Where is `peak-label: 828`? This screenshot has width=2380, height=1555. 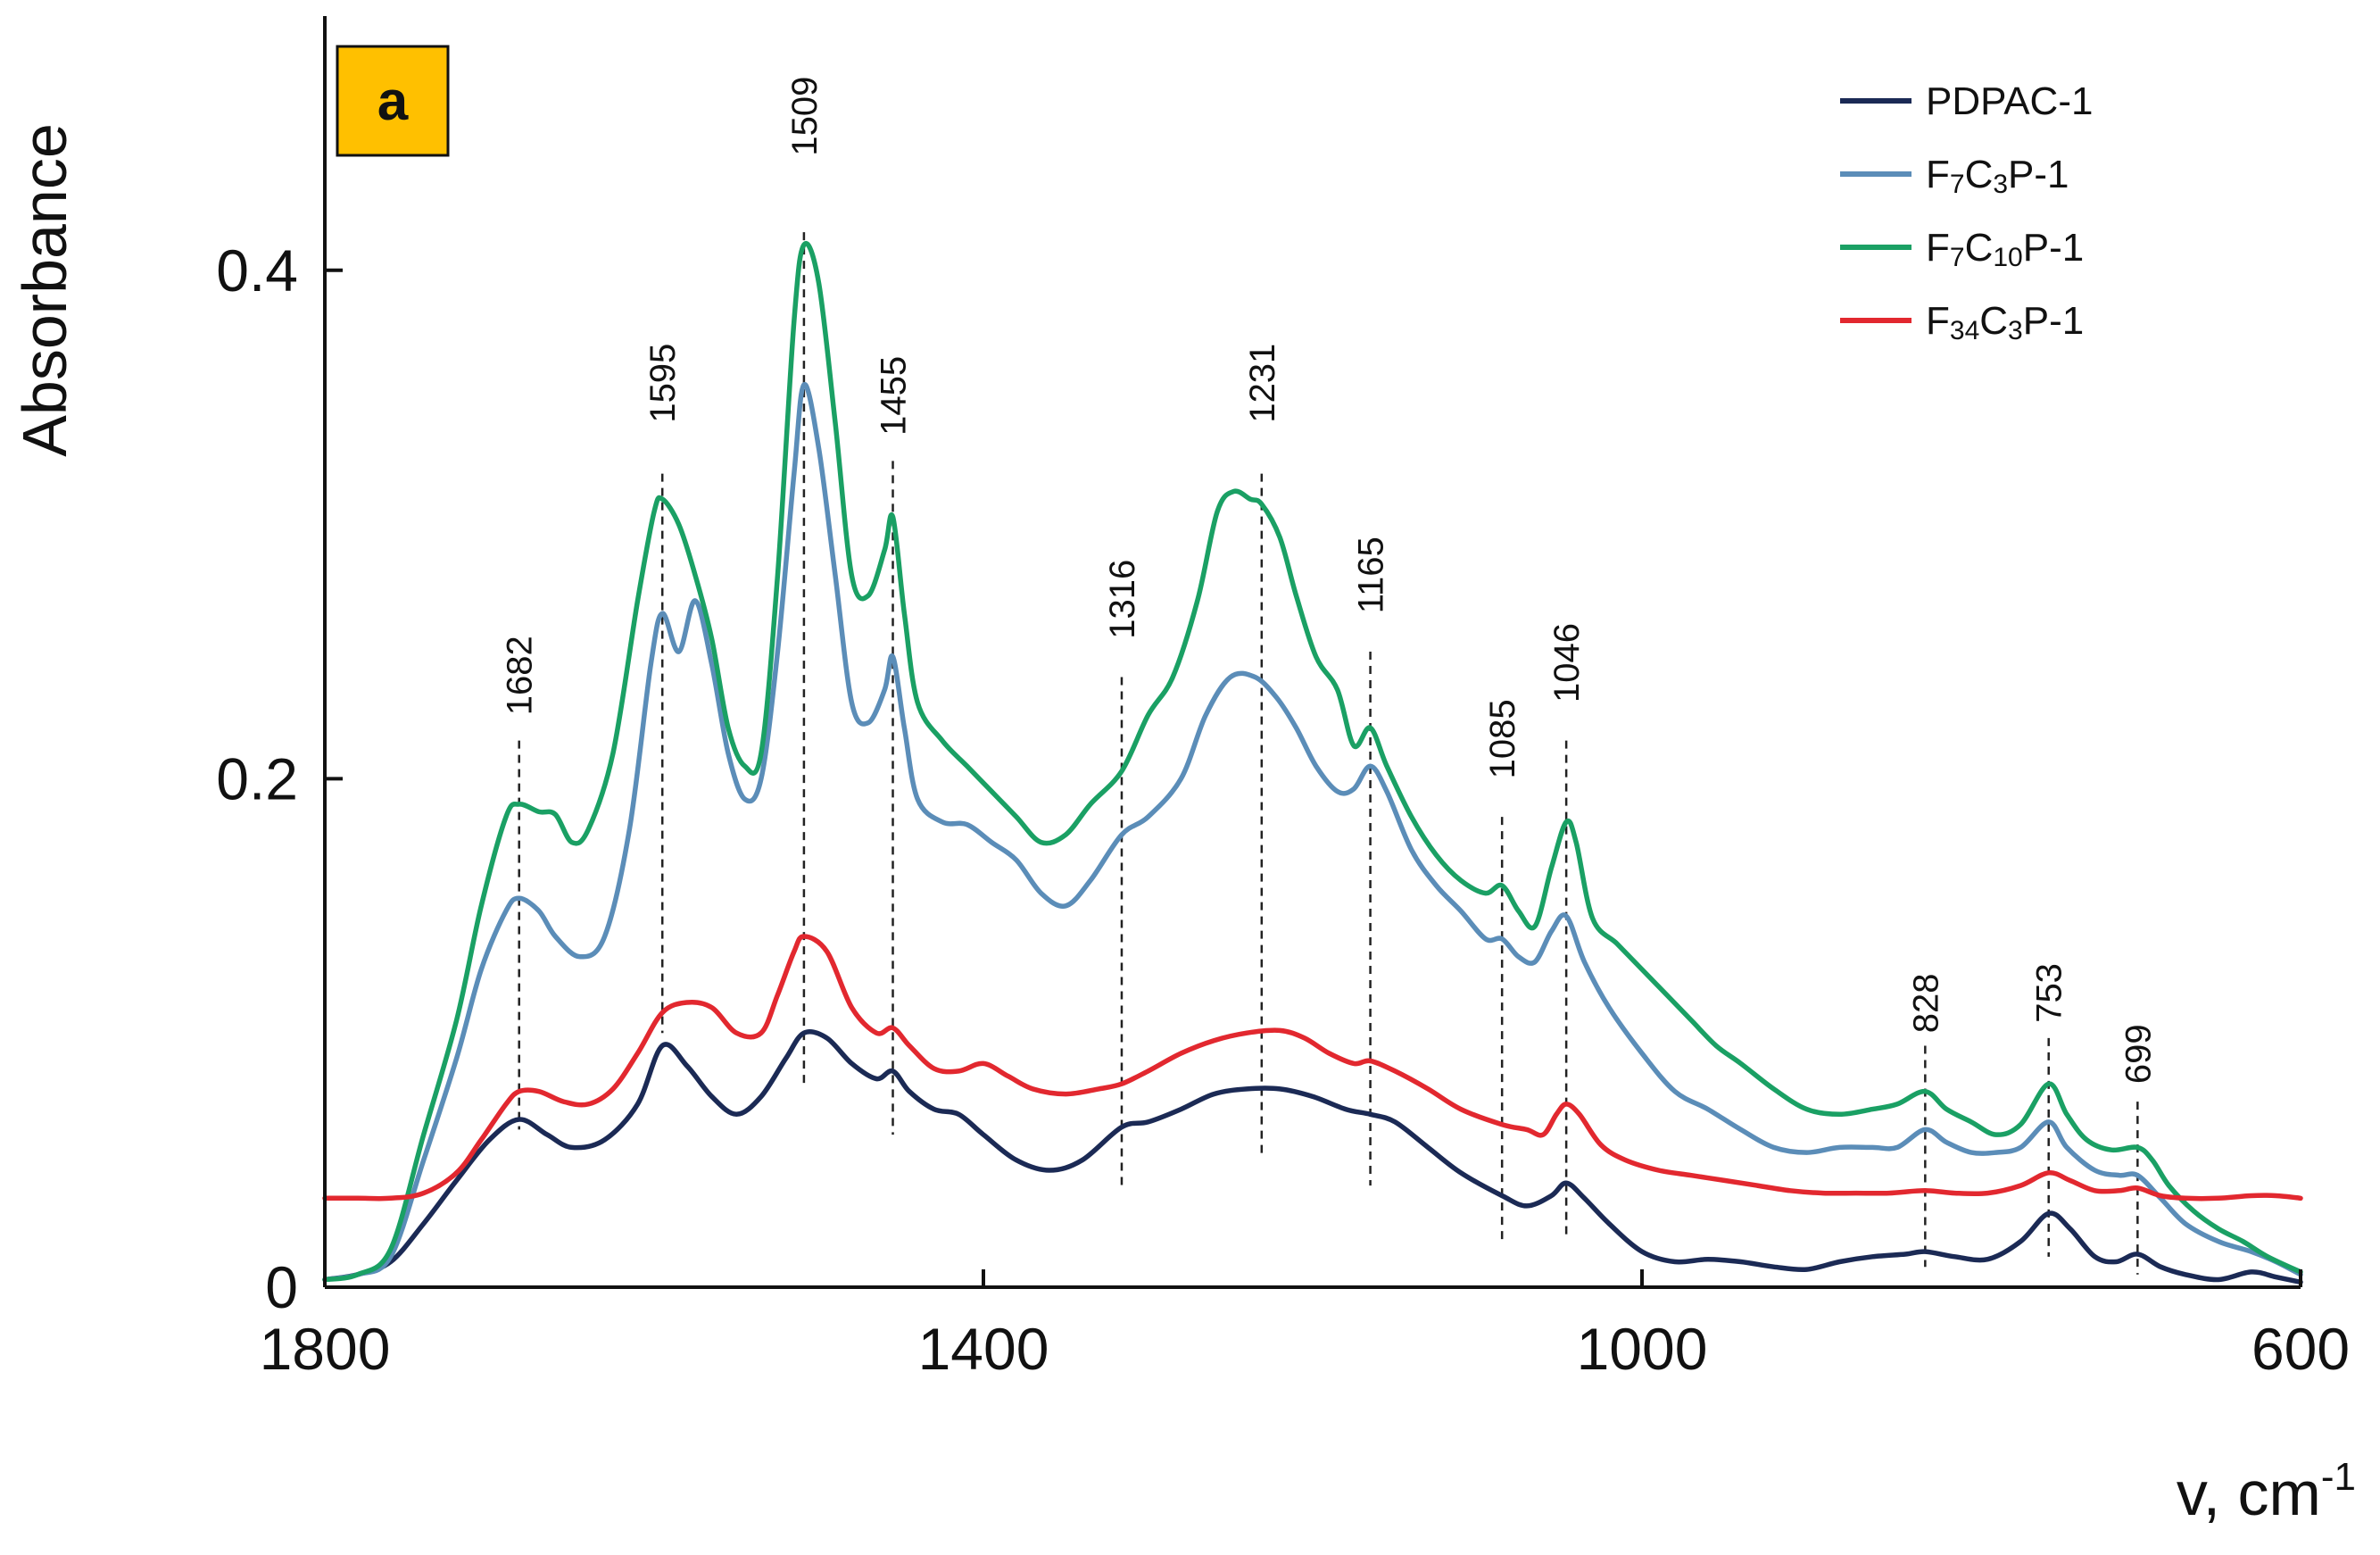 peak-label: 828 is located at coordinates (1926, 1003).